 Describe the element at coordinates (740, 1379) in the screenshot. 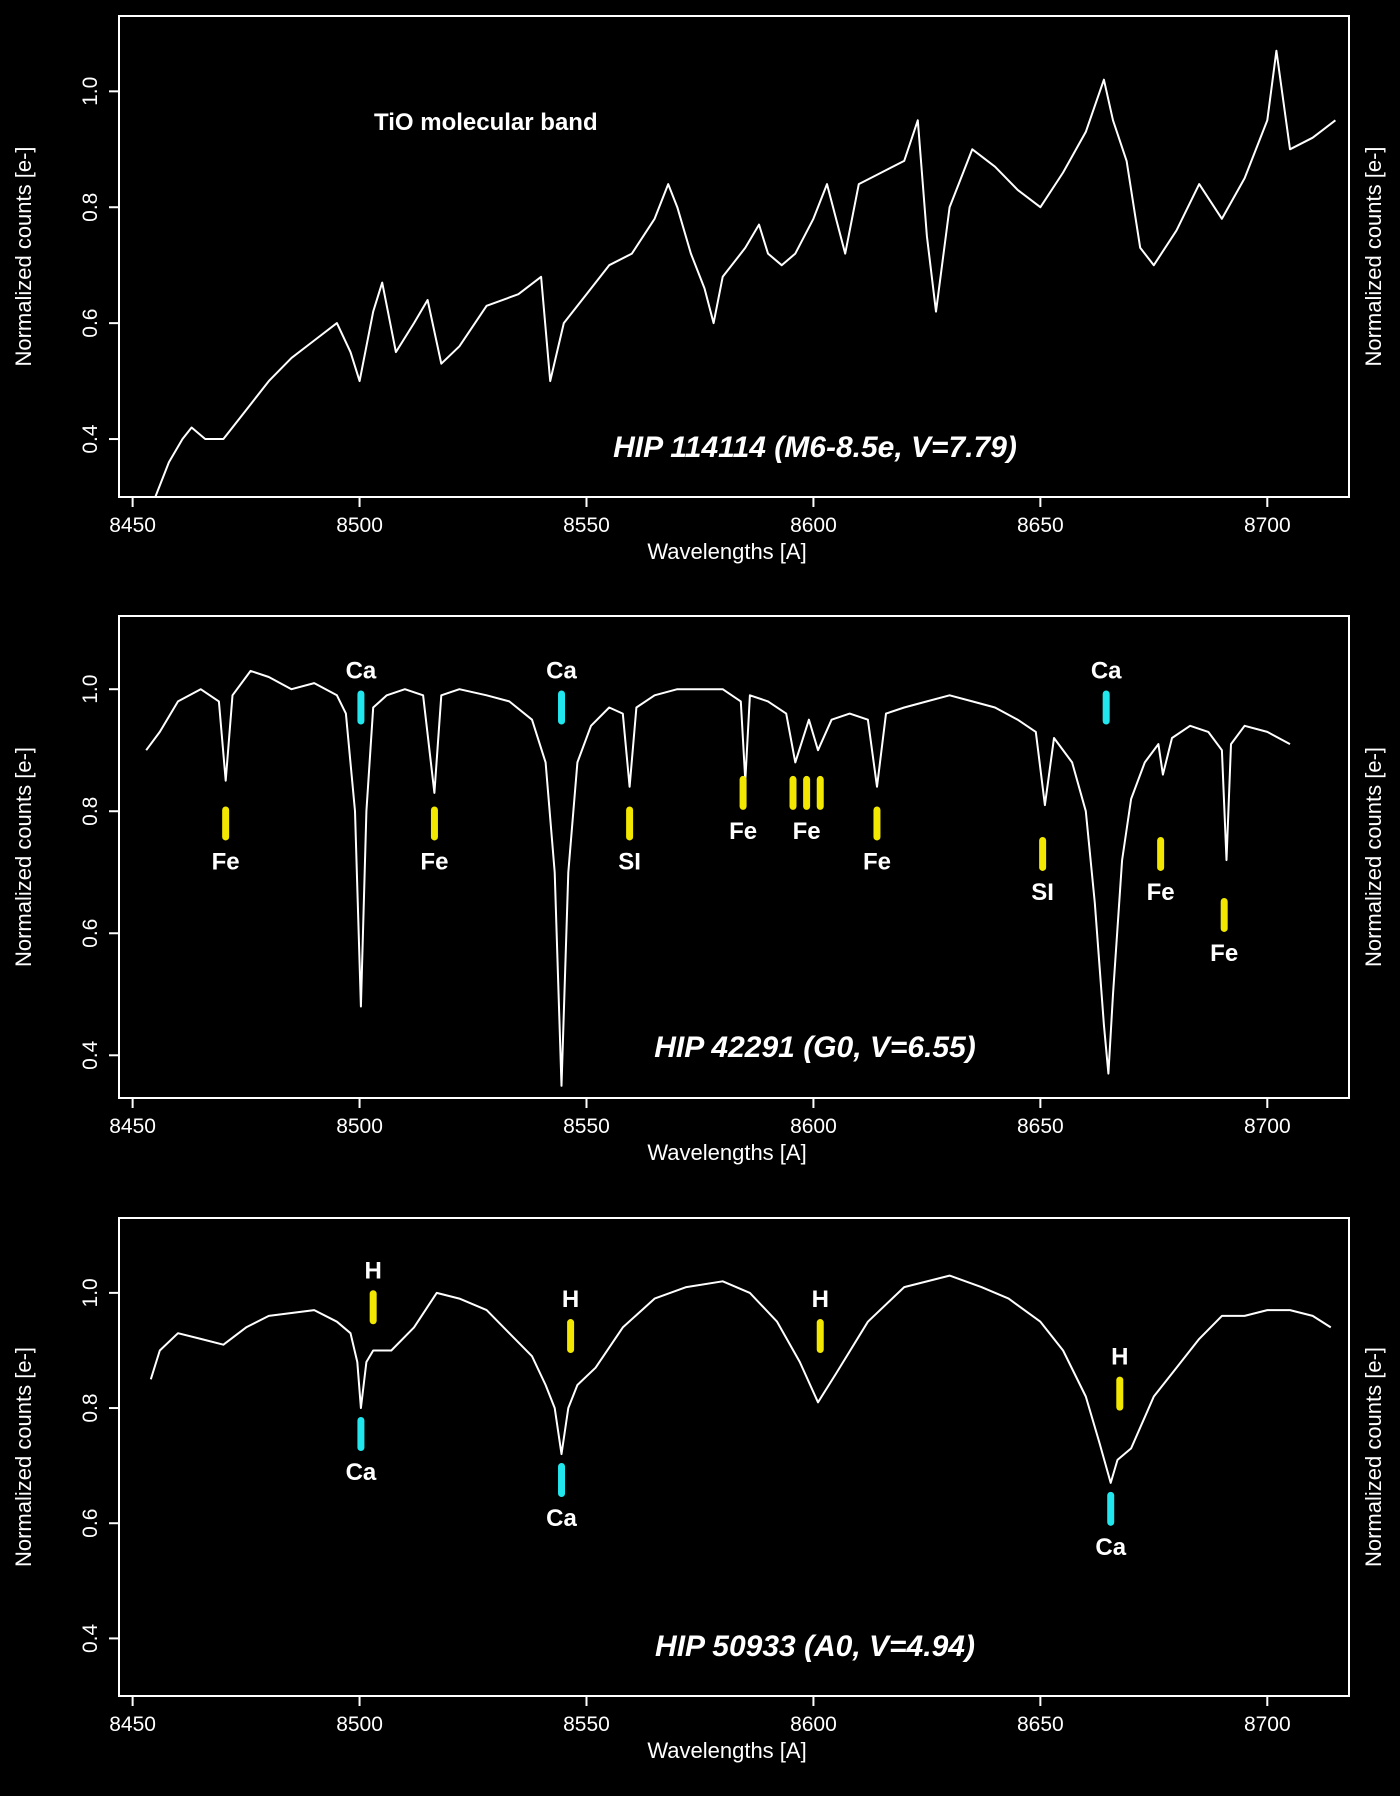

I see `spectrum-line` at that location.